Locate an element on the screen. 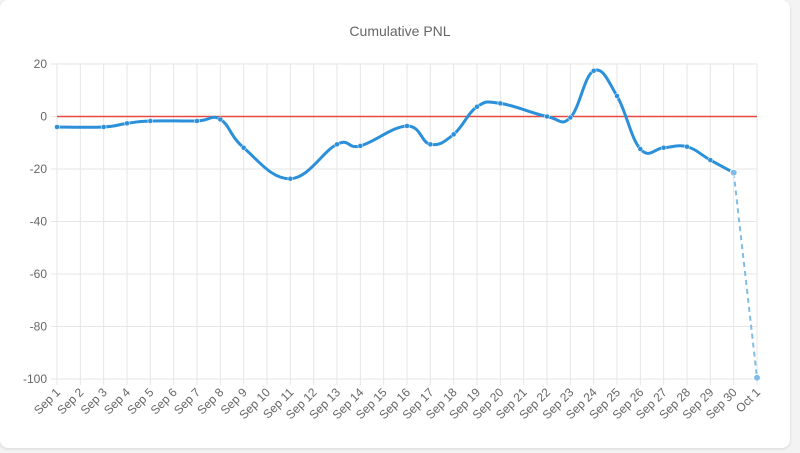 The height and width of the screenshot is (453, 800). y-tick-label: -100 is located at coordinates (35, 379).